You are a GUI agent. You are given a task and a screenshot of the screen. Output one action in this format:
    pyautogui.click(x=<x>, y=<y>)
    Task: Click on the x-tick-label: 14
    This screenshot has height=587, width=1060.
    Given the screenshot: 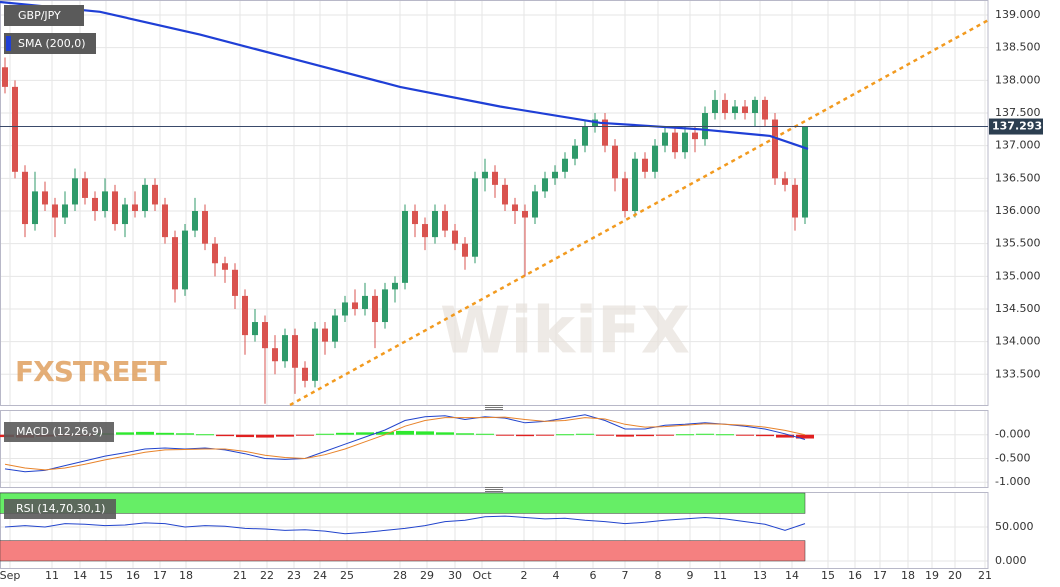 What is the action you would take?
    pyautogui.click(x=792, y=575)
    